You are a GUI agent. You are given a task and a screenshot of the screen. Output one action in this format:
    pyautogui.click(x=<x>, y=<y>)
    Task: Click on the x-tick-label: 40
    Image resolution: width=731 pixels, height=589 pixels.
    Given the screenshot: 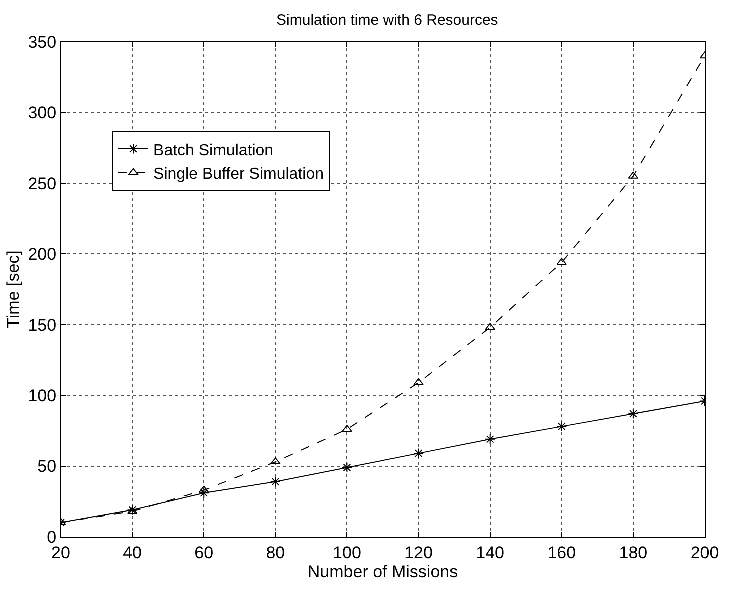 What is the action you would take?
    pyautogui.click(x=132, y=552)
    